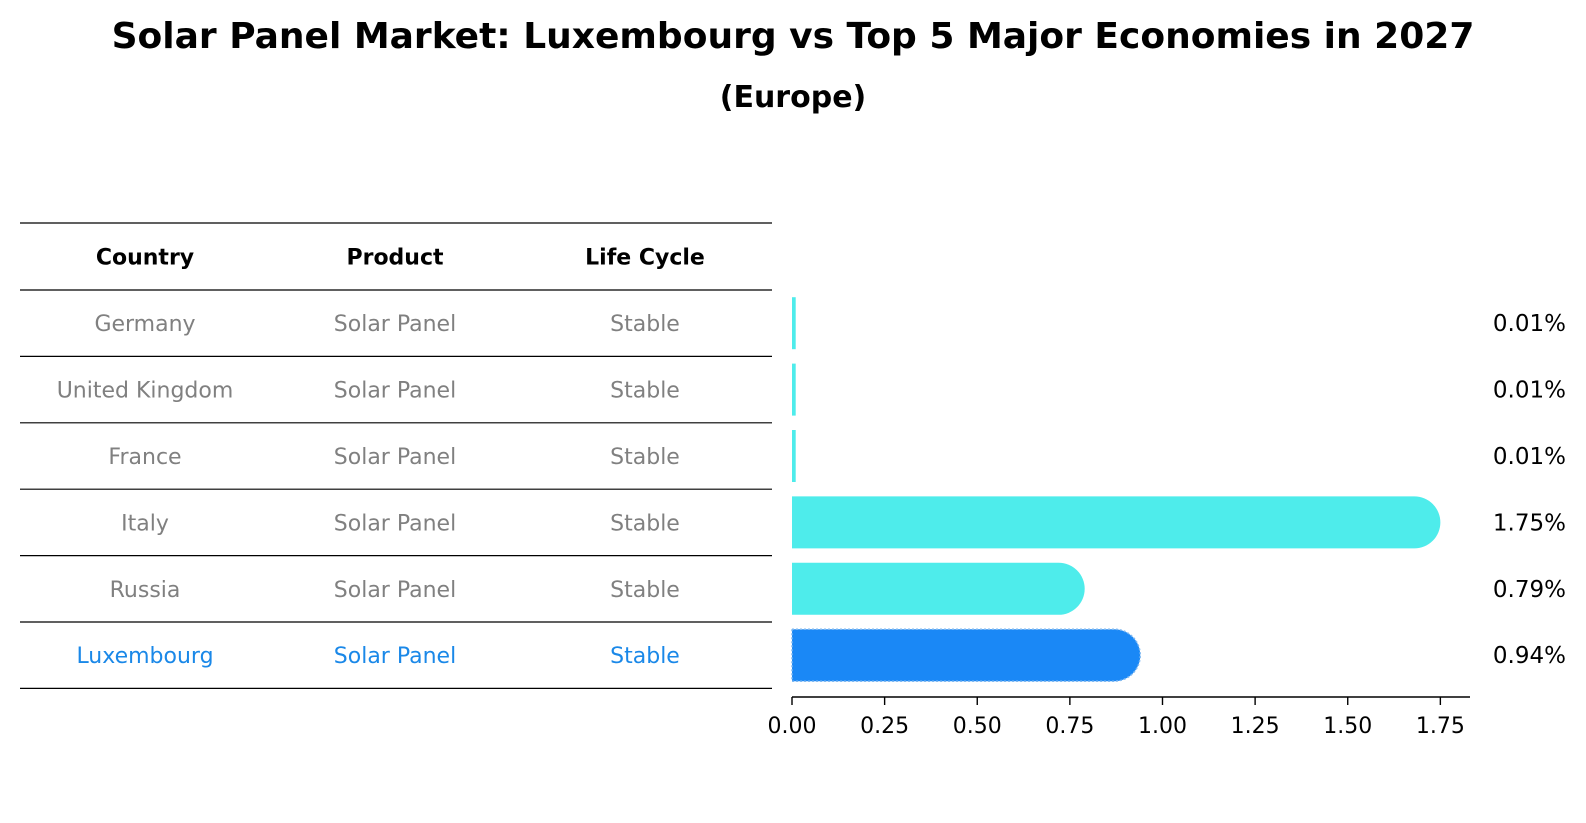  What do you see at coordinates (645, 258) in the screenshot?
I see `table-header-cell: Life Cycle` at bounding box center [645, 258].